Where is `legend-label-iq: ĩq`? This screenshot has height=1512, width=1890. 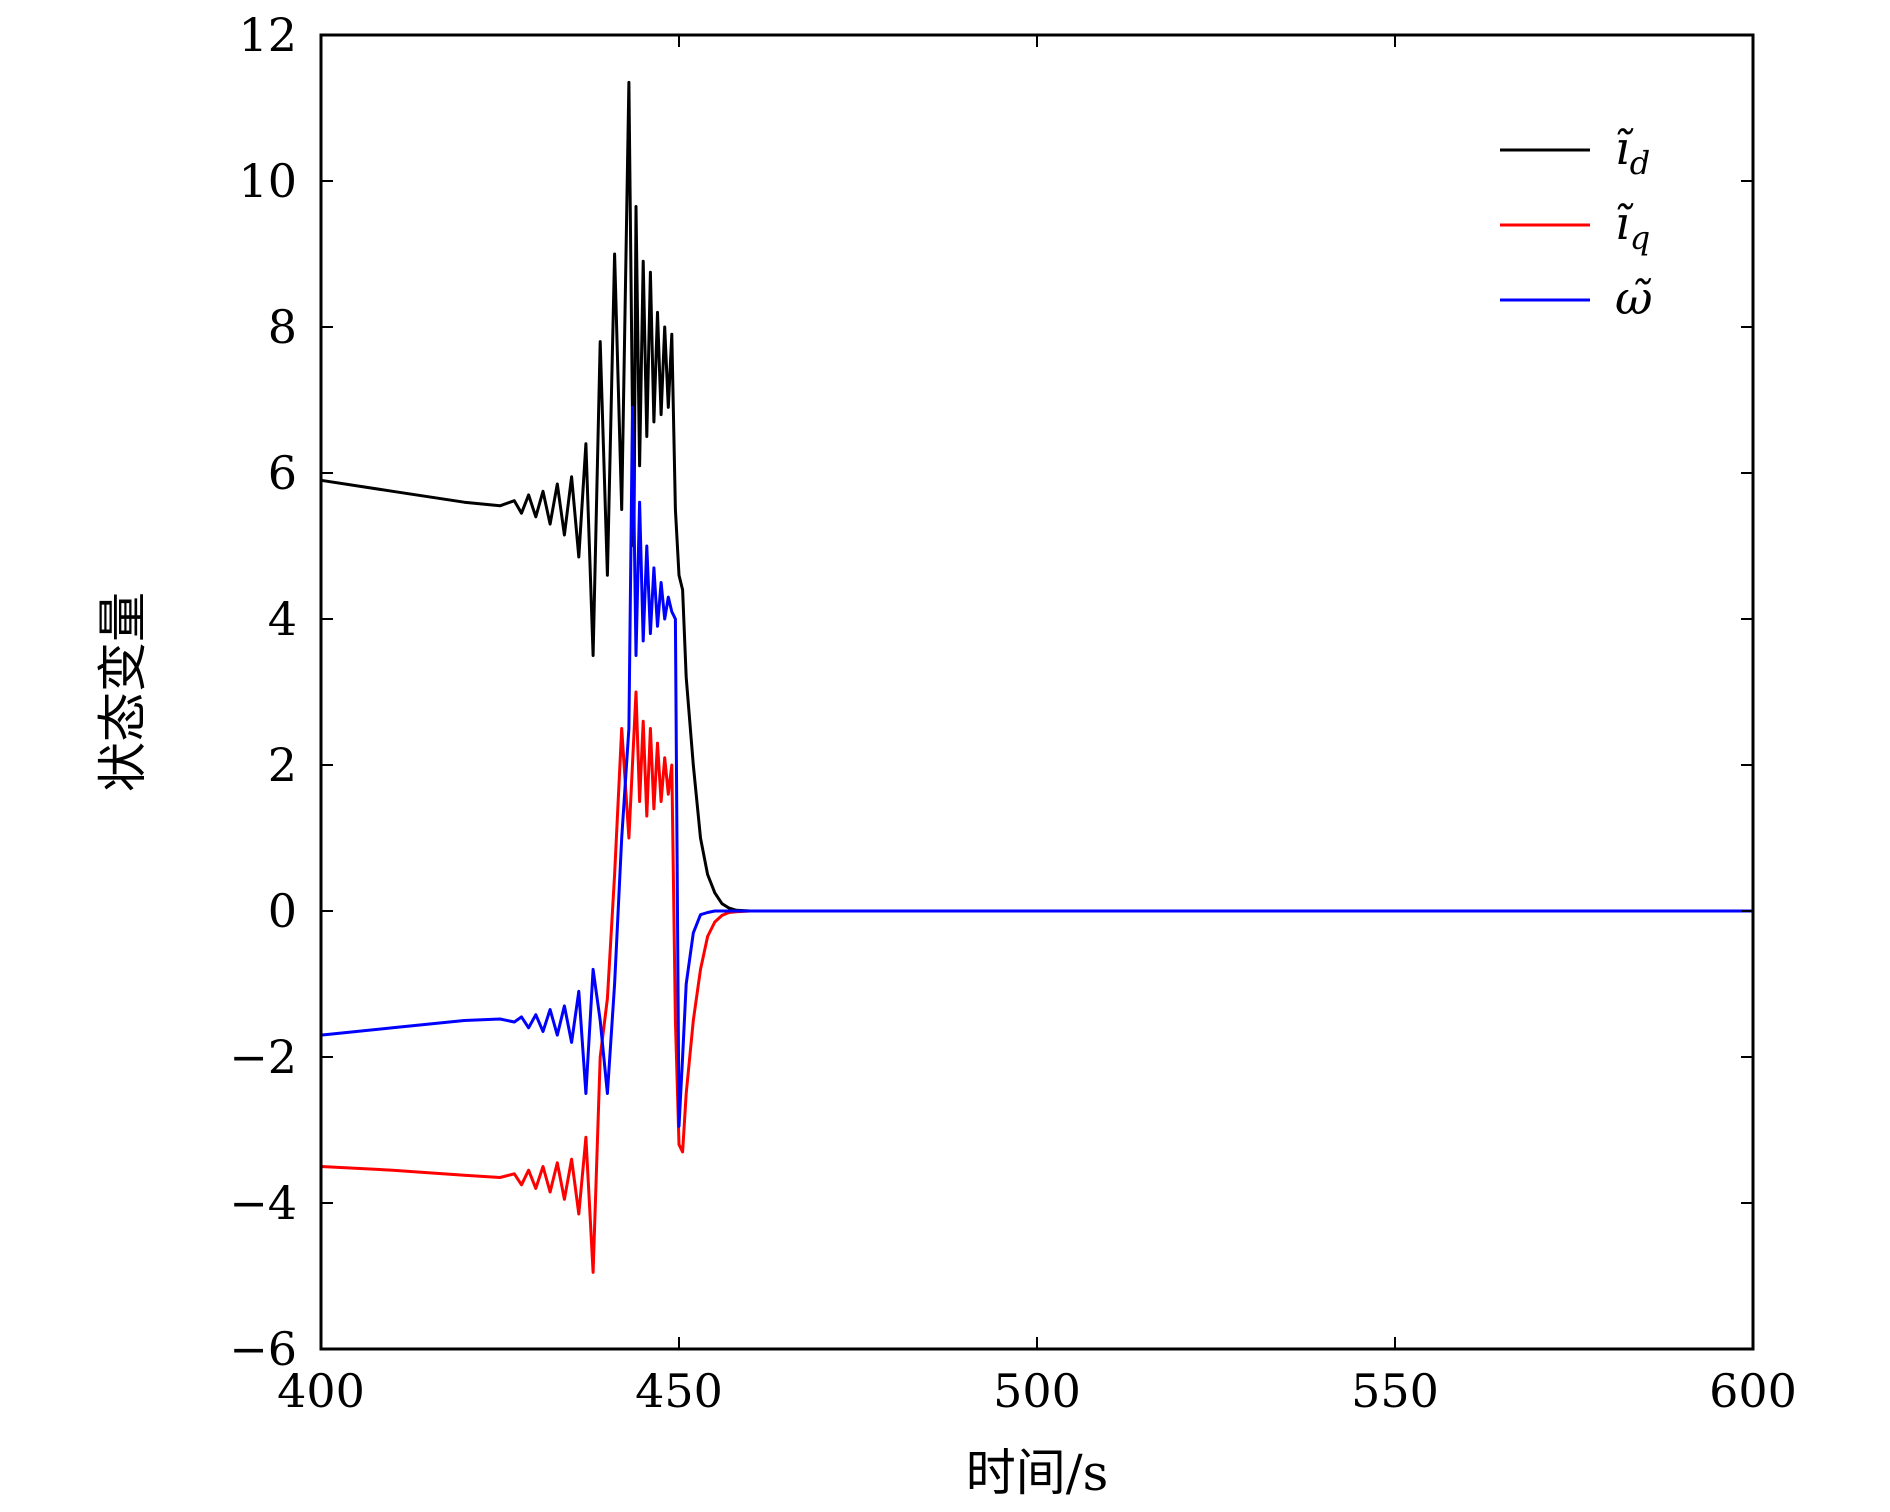
legend-label-iq: ĩq is located at coordinates (1632, 226).